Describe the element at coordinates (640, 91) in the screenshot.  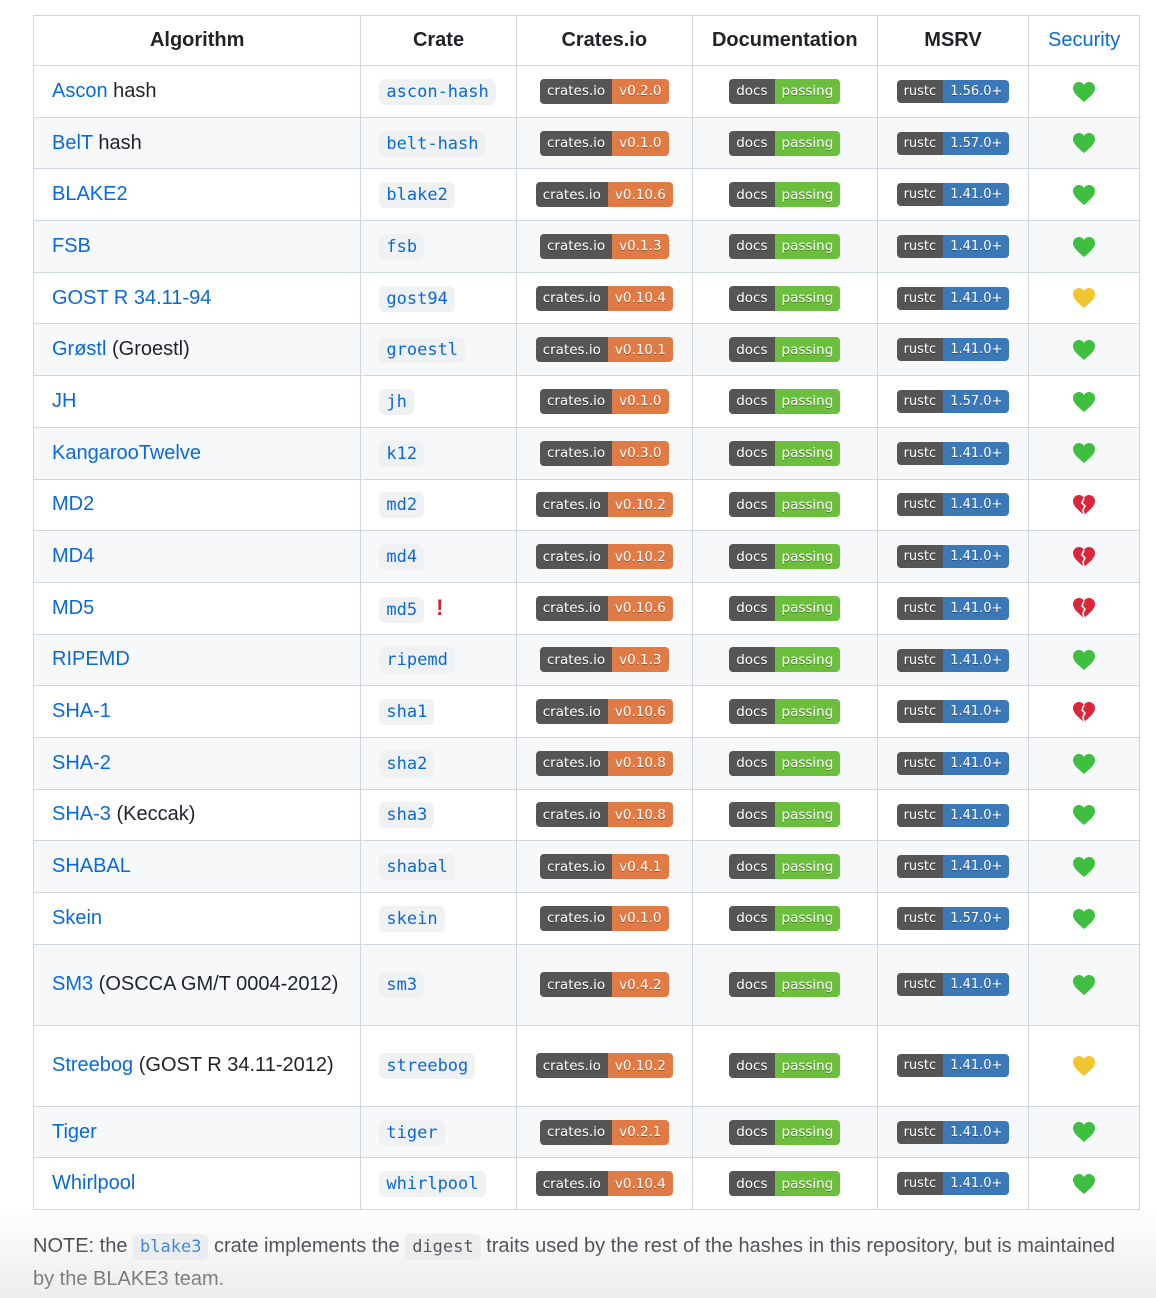
I see `version-value: v0.2.0` at that location.